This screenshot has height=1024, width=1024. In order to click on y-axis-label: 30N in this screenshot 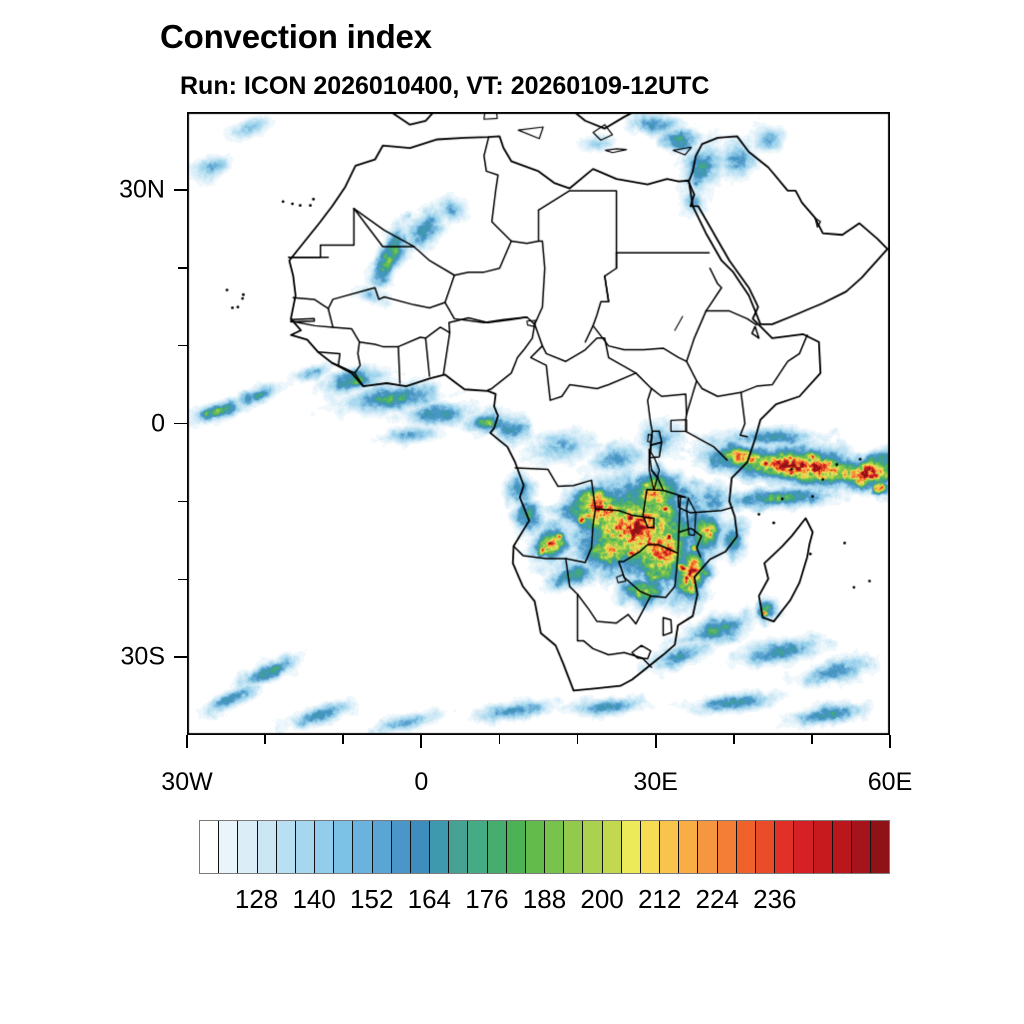, I will do `click(142, 189)`.